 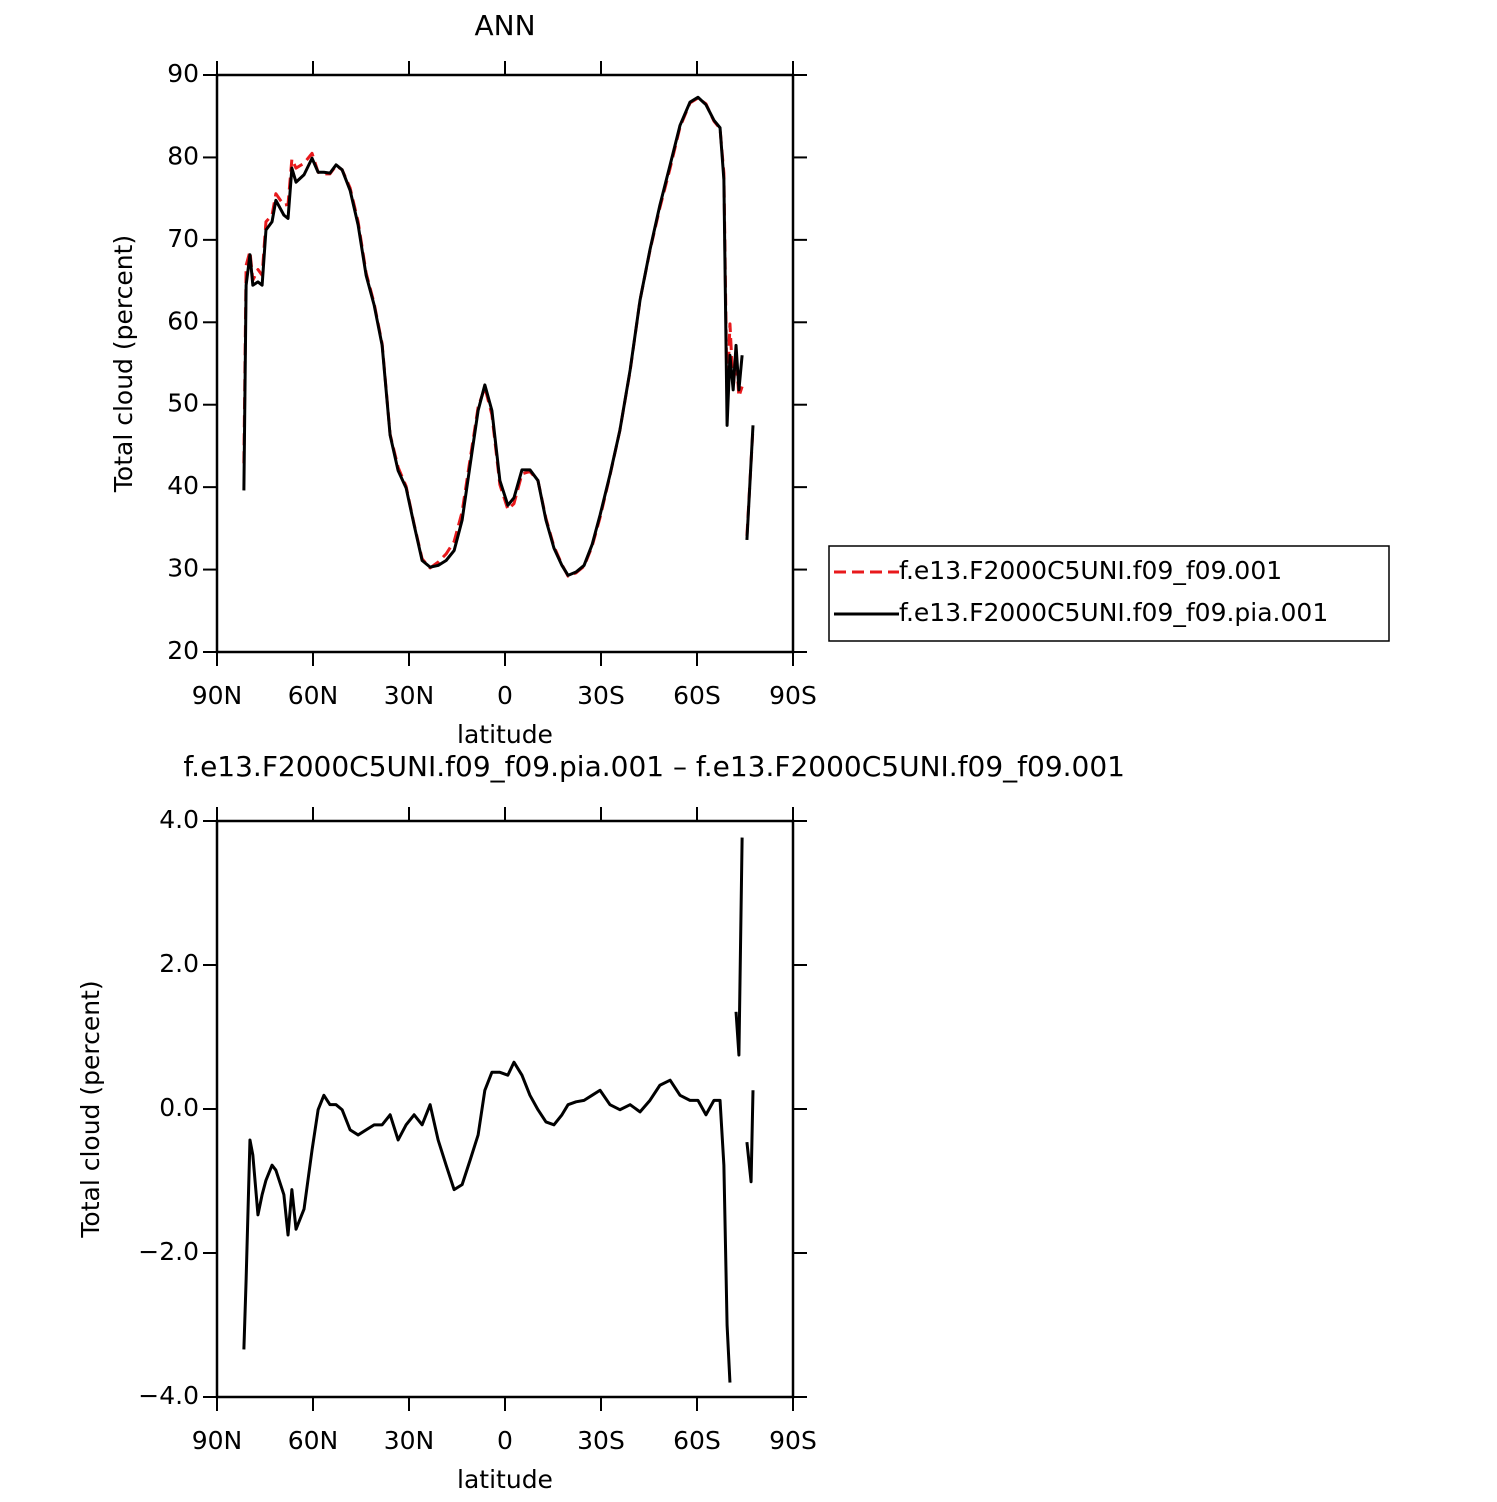 I want to click on y-tick-label: 70, so click(x=183, y=238).